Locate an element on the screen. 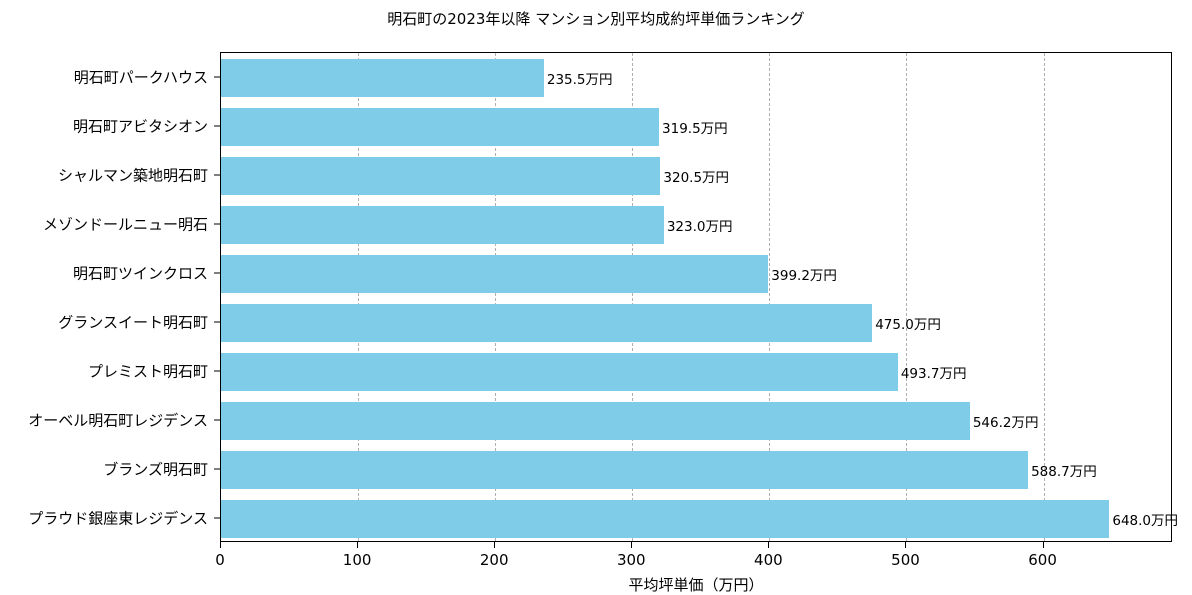  bar-value-label: 546.2万円 is located at coordinates (1005, 422).